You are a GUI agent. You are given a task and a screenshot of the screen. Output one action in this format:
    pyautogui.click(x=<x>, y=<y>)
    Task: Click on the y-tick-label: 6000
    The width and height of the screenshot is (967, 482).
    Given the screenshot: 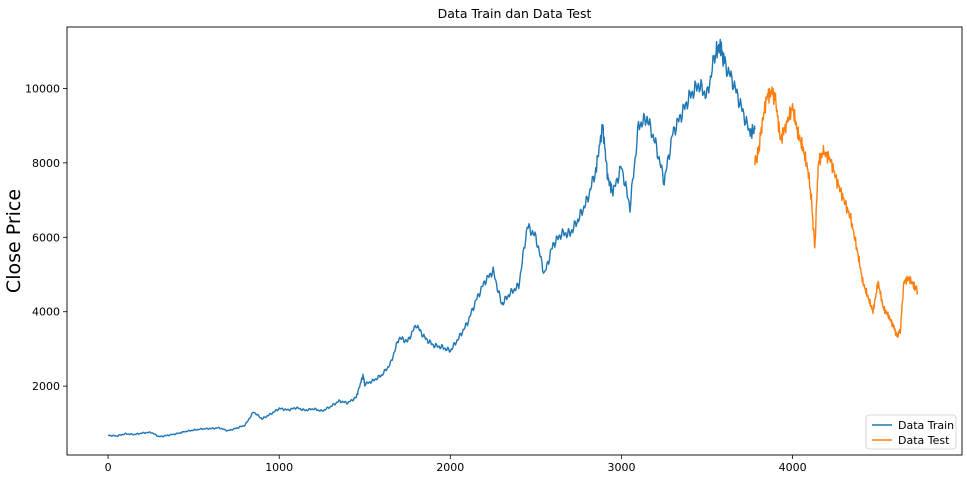 What is the action you would take?
    pyautogui.click(x=46, y=237)
    